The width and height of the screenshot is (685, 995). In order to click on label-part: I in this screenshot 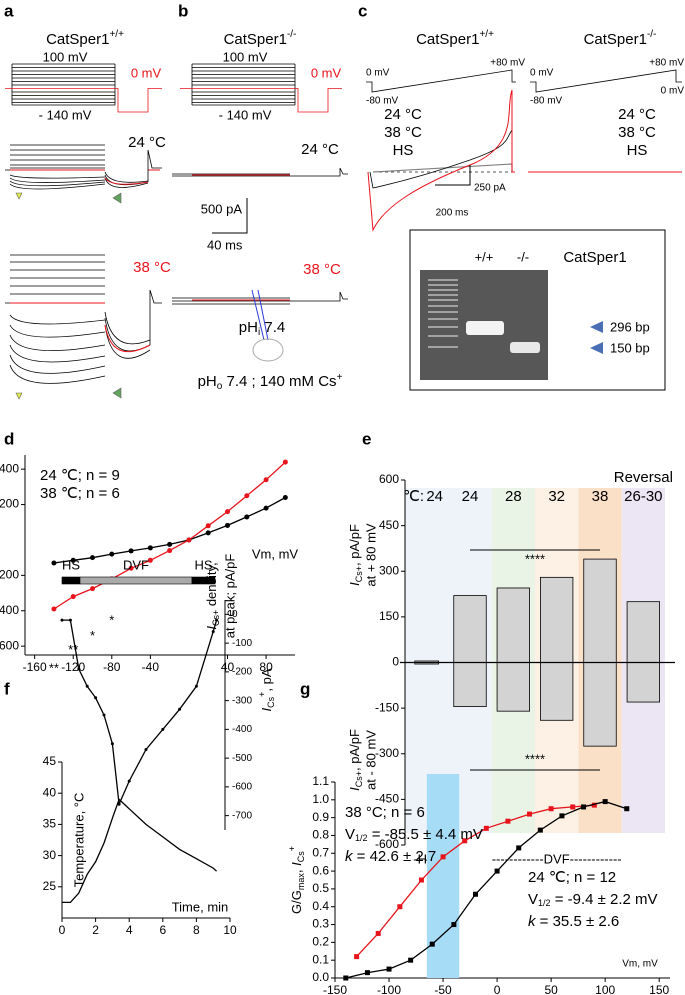, I will do `click(354, 584)`.